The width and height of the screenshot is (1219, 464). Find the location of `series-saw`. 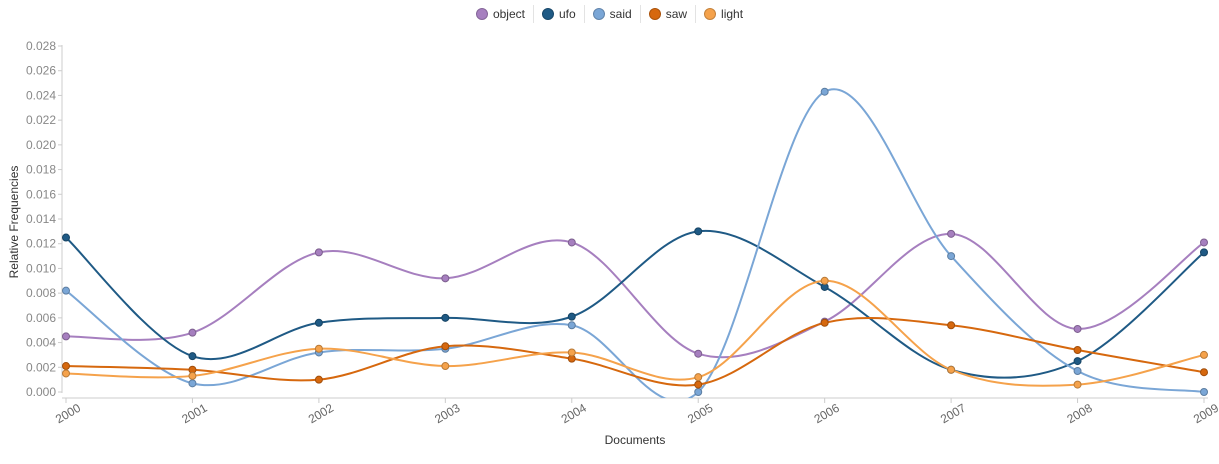

series-saw is located at coordinates (635, 353).